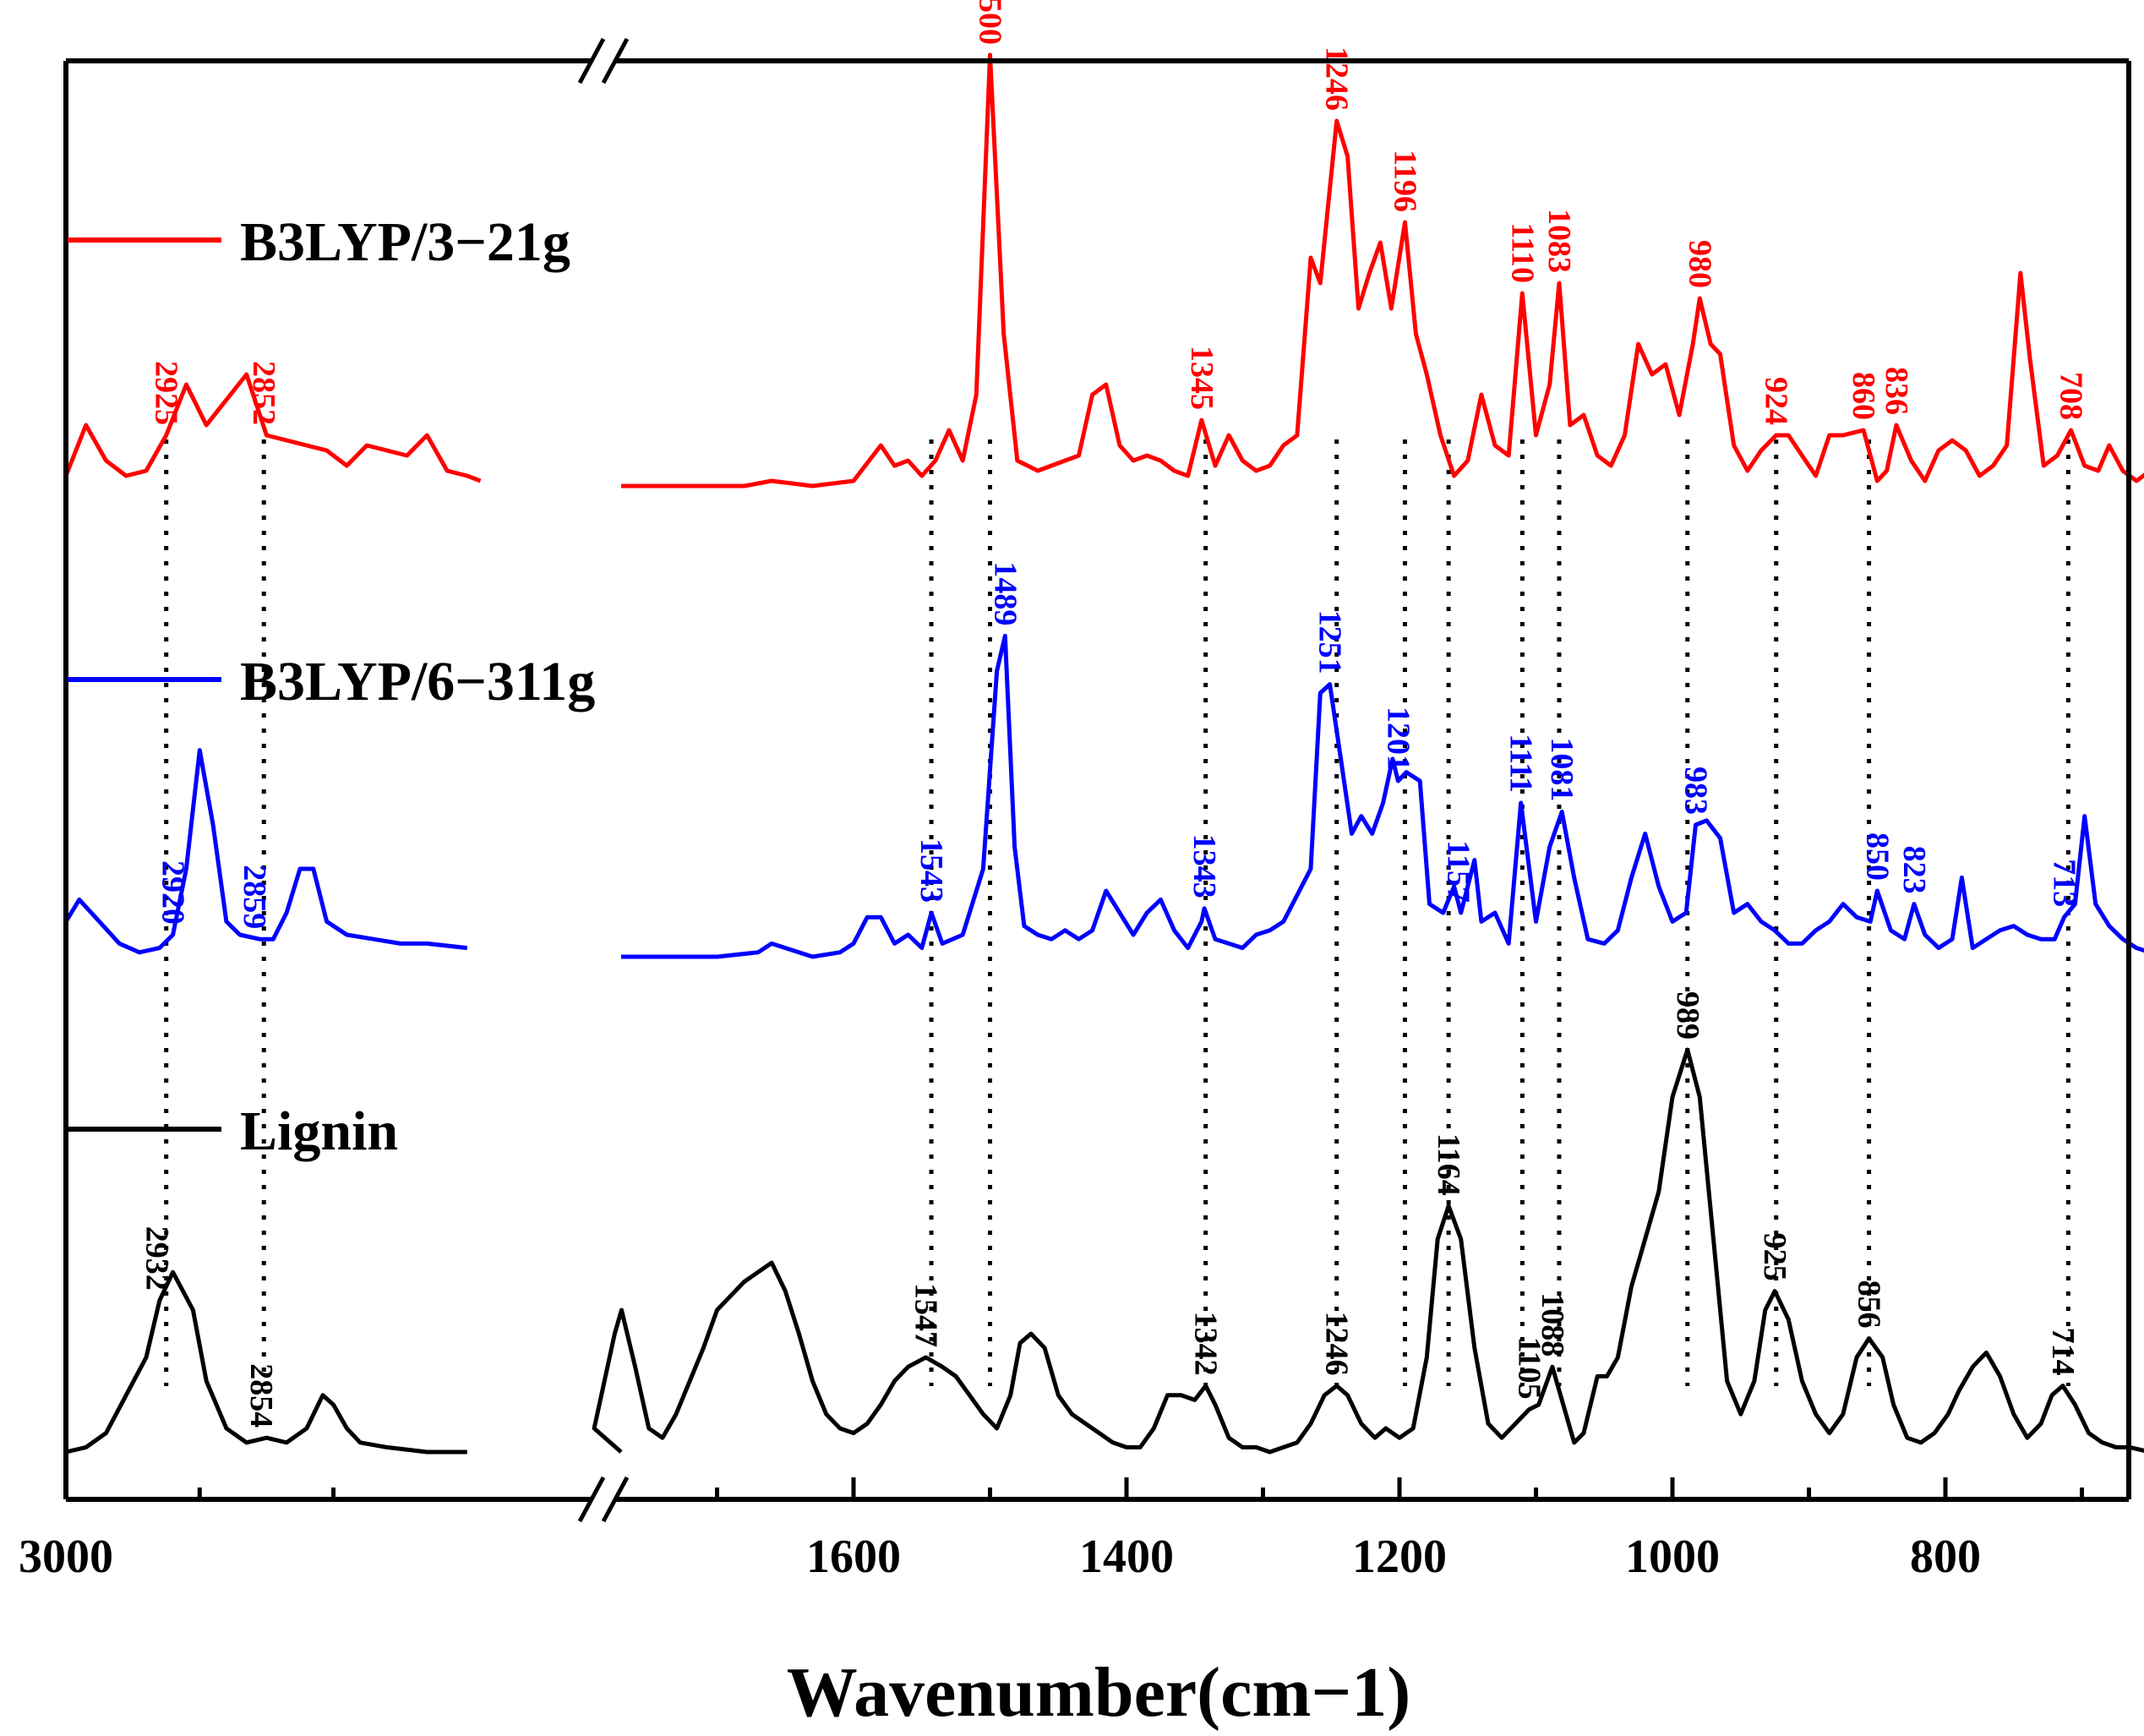  I want to click on peak-label: 1547, so click(926, 1315).